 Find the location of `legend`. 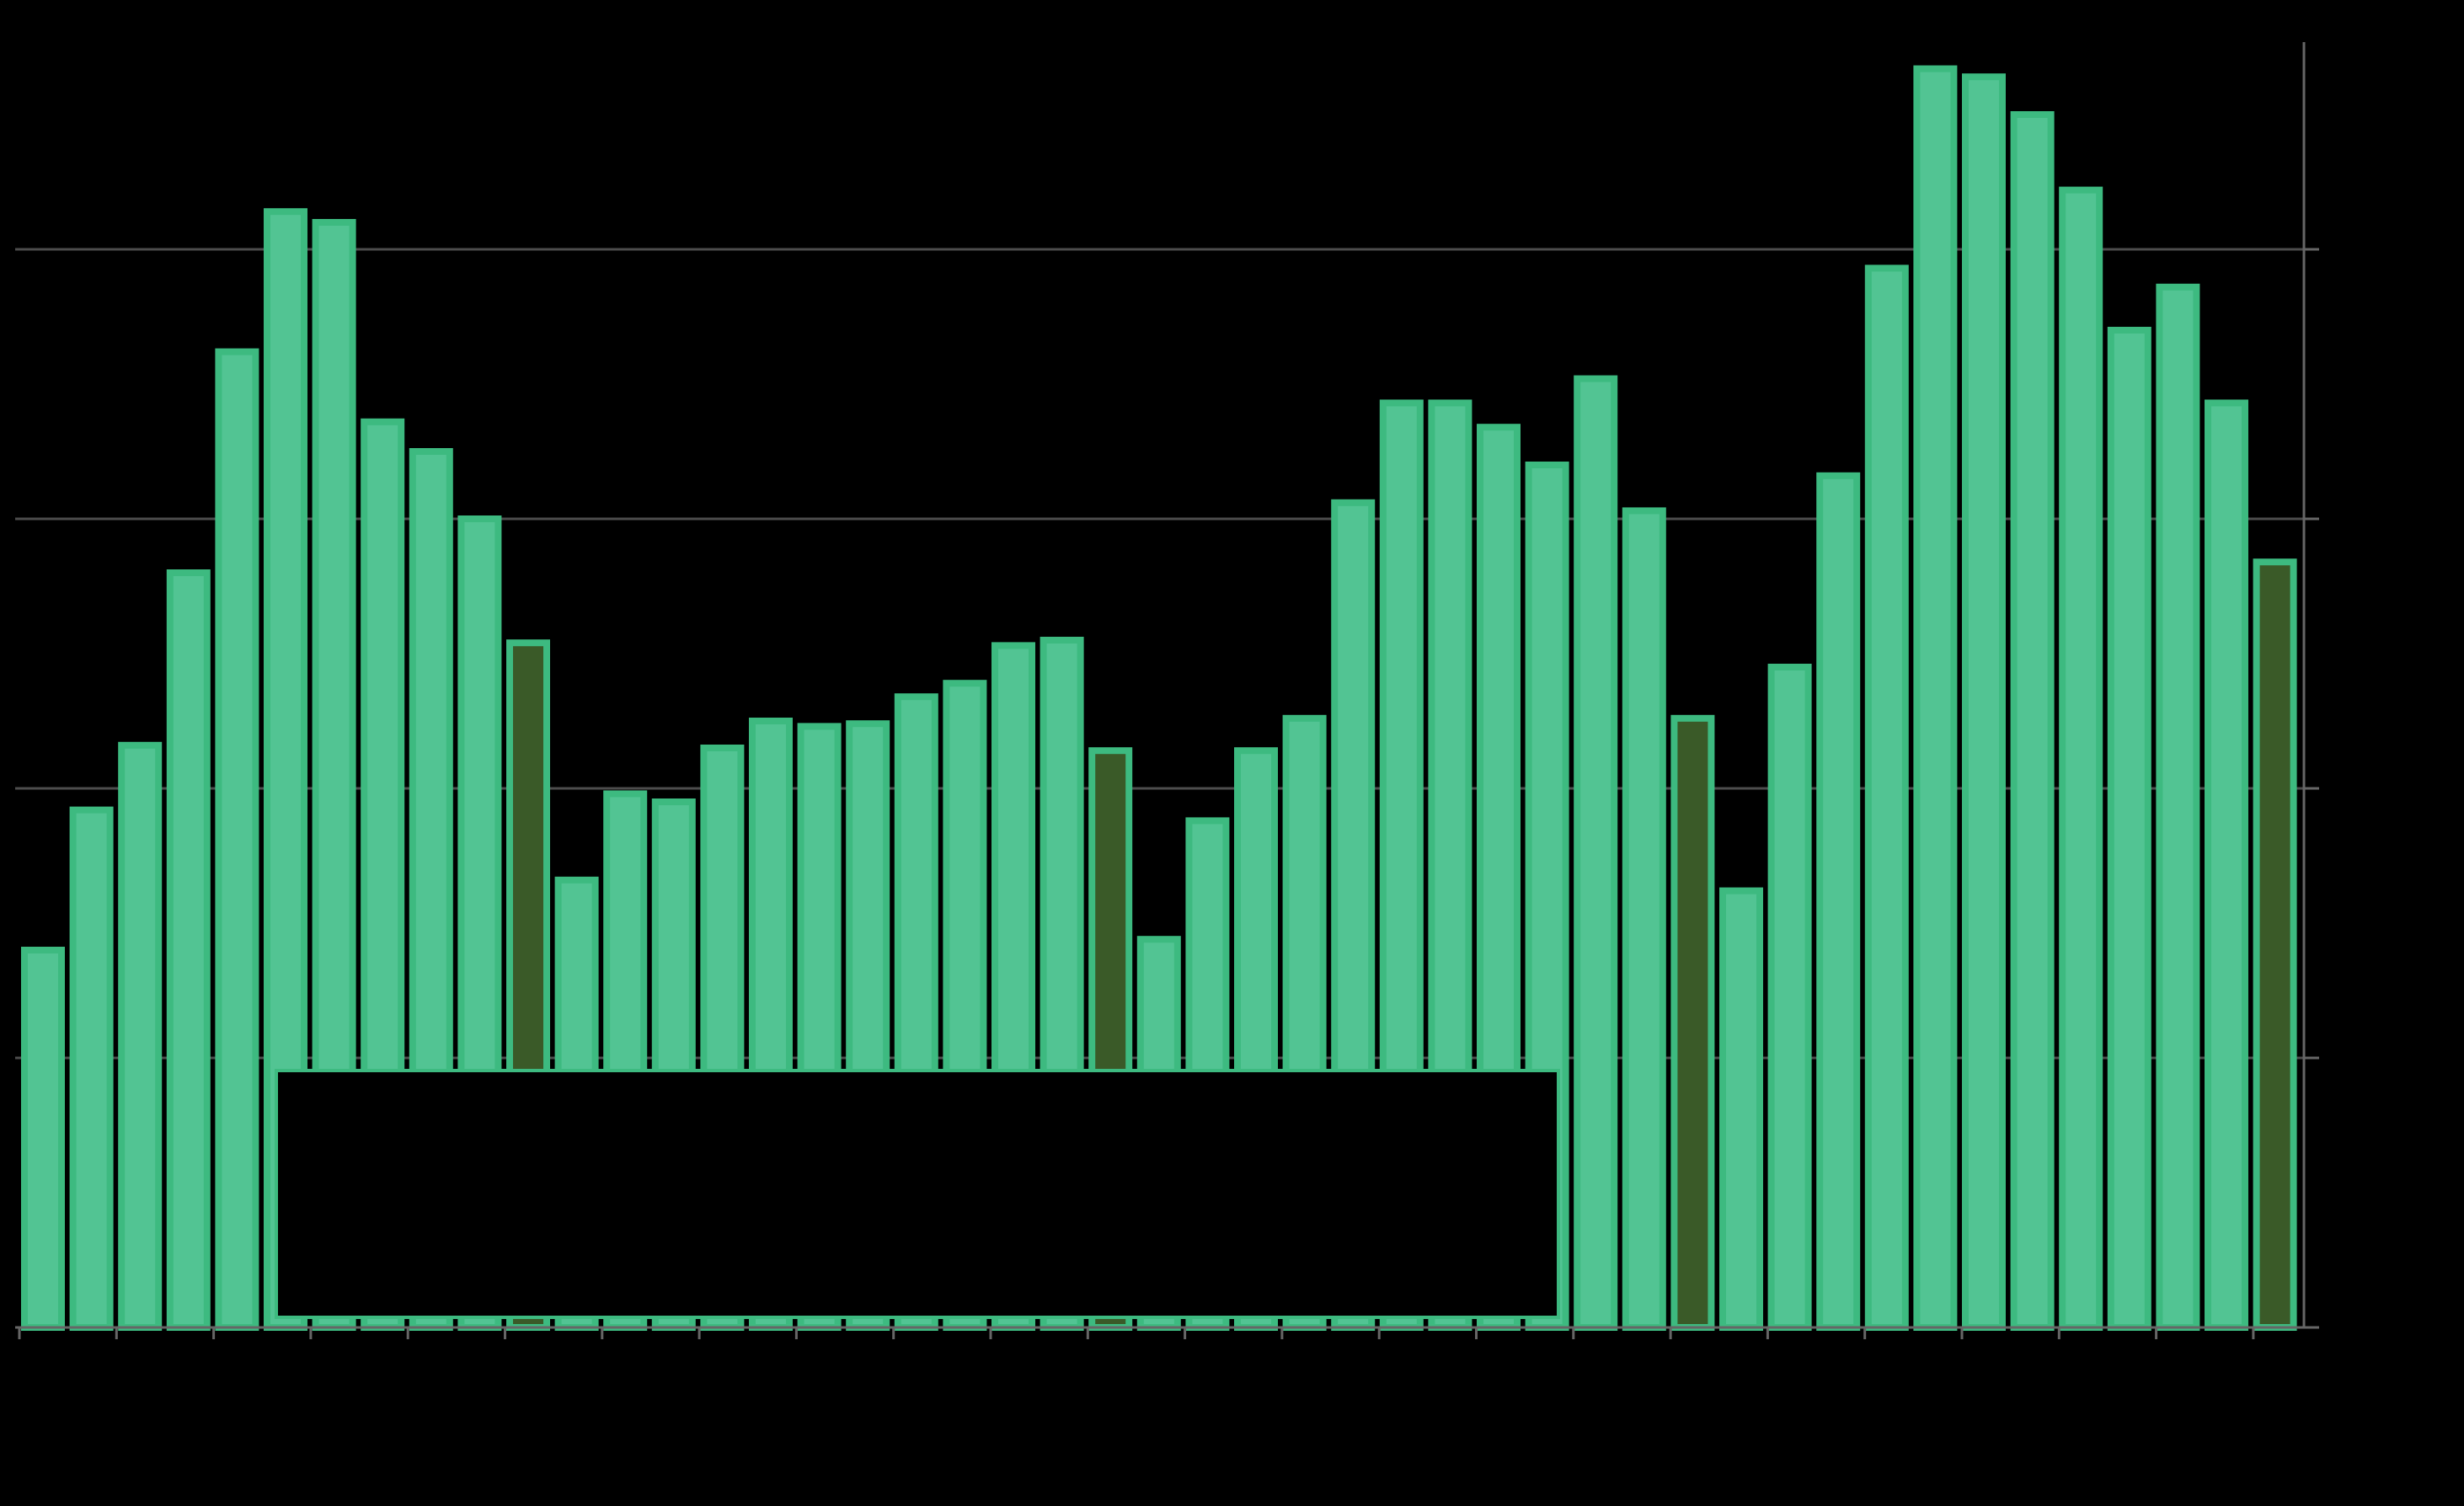

legend is located at coordinates (918, 1194).